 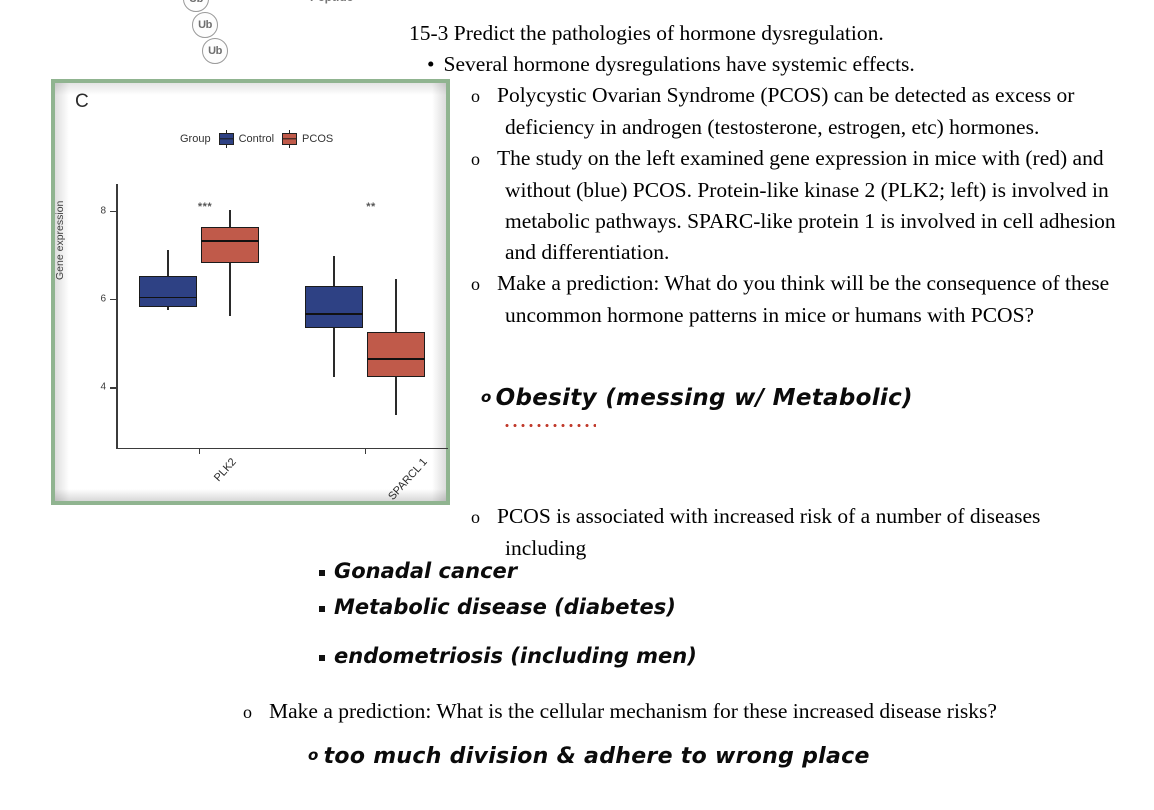 I want to click on chart-legend: Group Control PCOS, so click(x=257, y=139).